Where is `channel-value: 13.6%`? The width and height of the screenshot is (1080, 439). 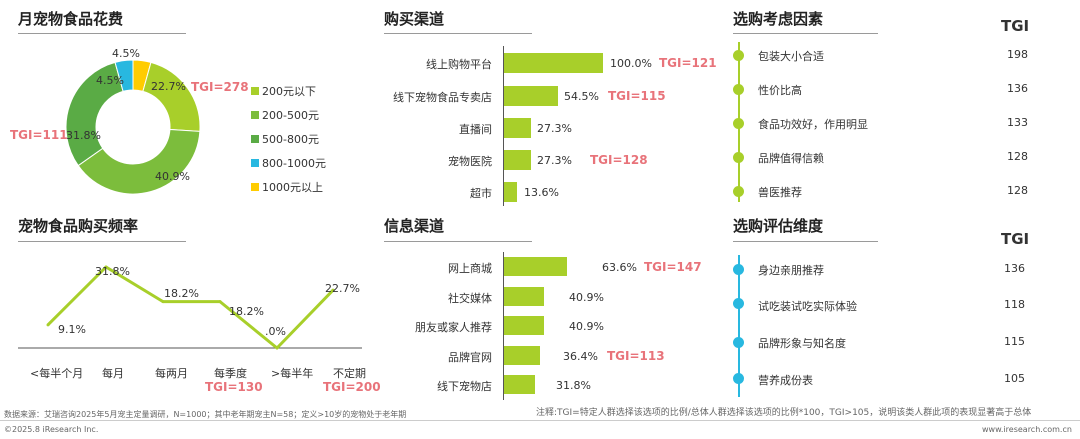
channel-value: 13.6% is located at coordinates (541, 192).